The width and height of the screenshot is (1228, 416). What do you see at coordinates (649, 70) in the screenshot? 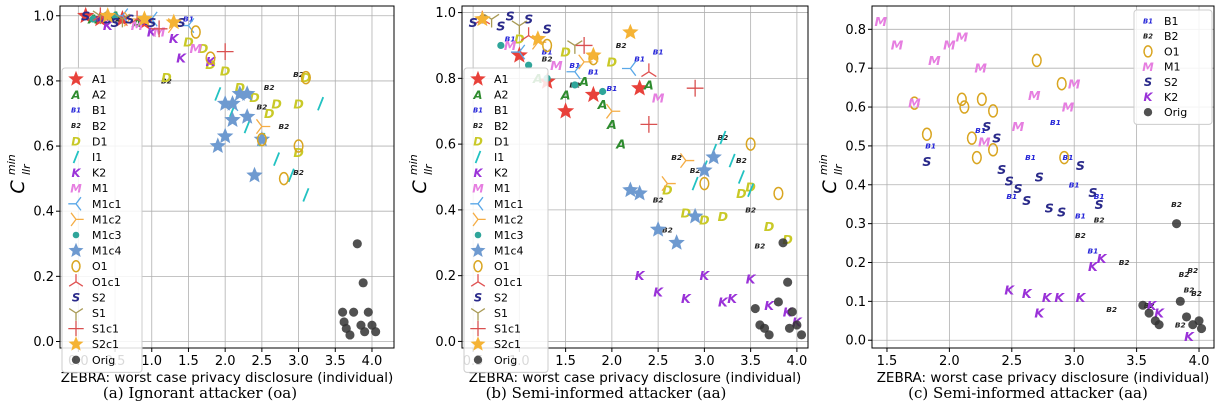
I see `point-o1c1` at bounding box center [649, 70].